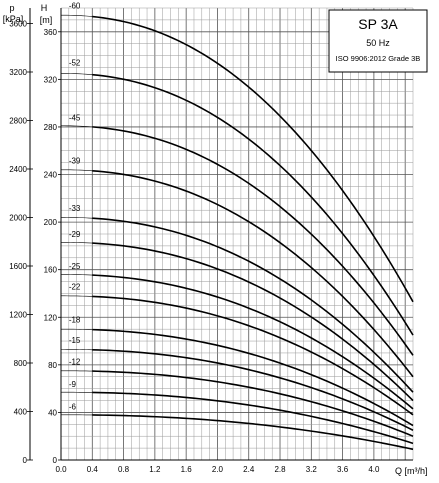 Image resolution: width=439 pixels, height=483 pixels. What do you see at coordinates (343, 469) in the screenshot?
I see `flow-tick-label: 3.6` at bounding box center [343, 469].